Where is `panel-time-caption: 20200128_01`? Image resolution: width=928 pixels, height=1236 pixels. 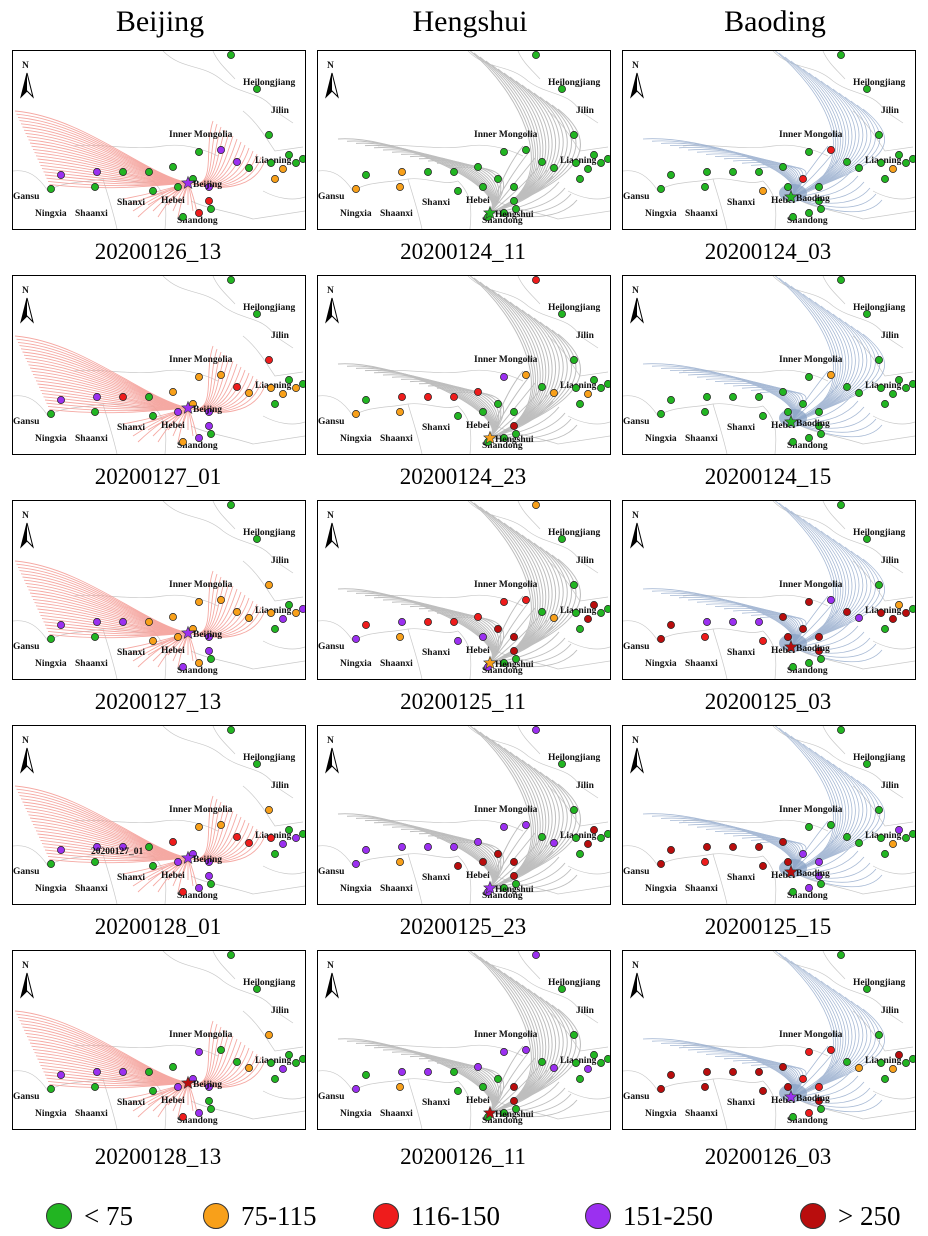
panel-time-caption: 20200128_01 is located at coordinates (158, 926).